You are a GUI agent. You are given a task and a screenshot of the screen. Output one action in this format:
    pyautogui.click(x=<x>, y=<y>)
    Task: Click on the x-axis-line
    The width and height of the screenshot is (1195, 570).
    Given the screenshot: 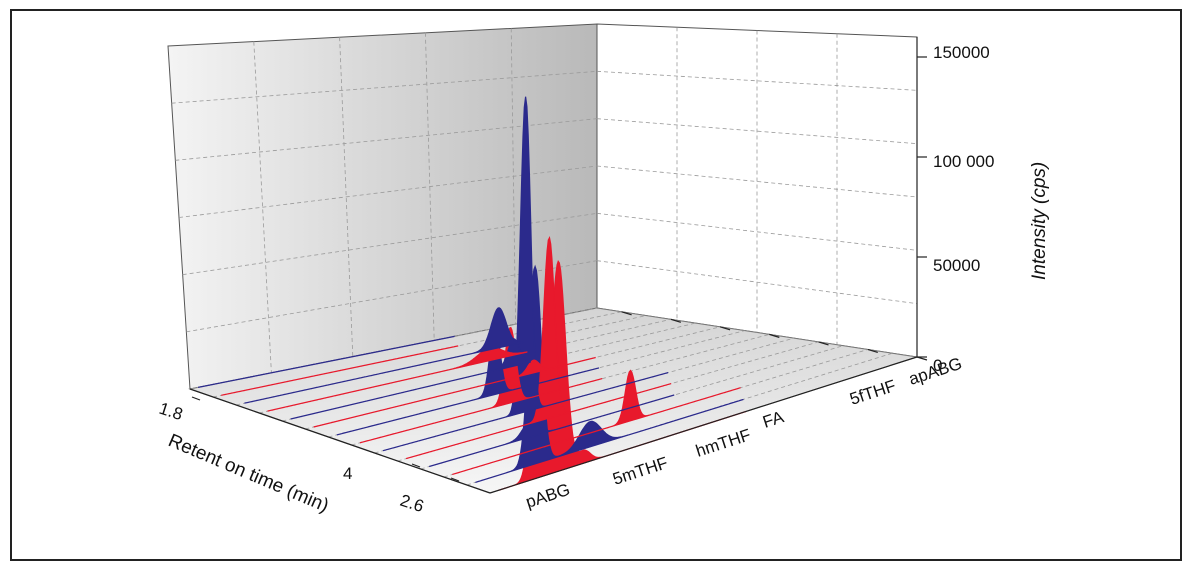 What is the action you would take?
    pyautogui.click(x=340, y=441)
    